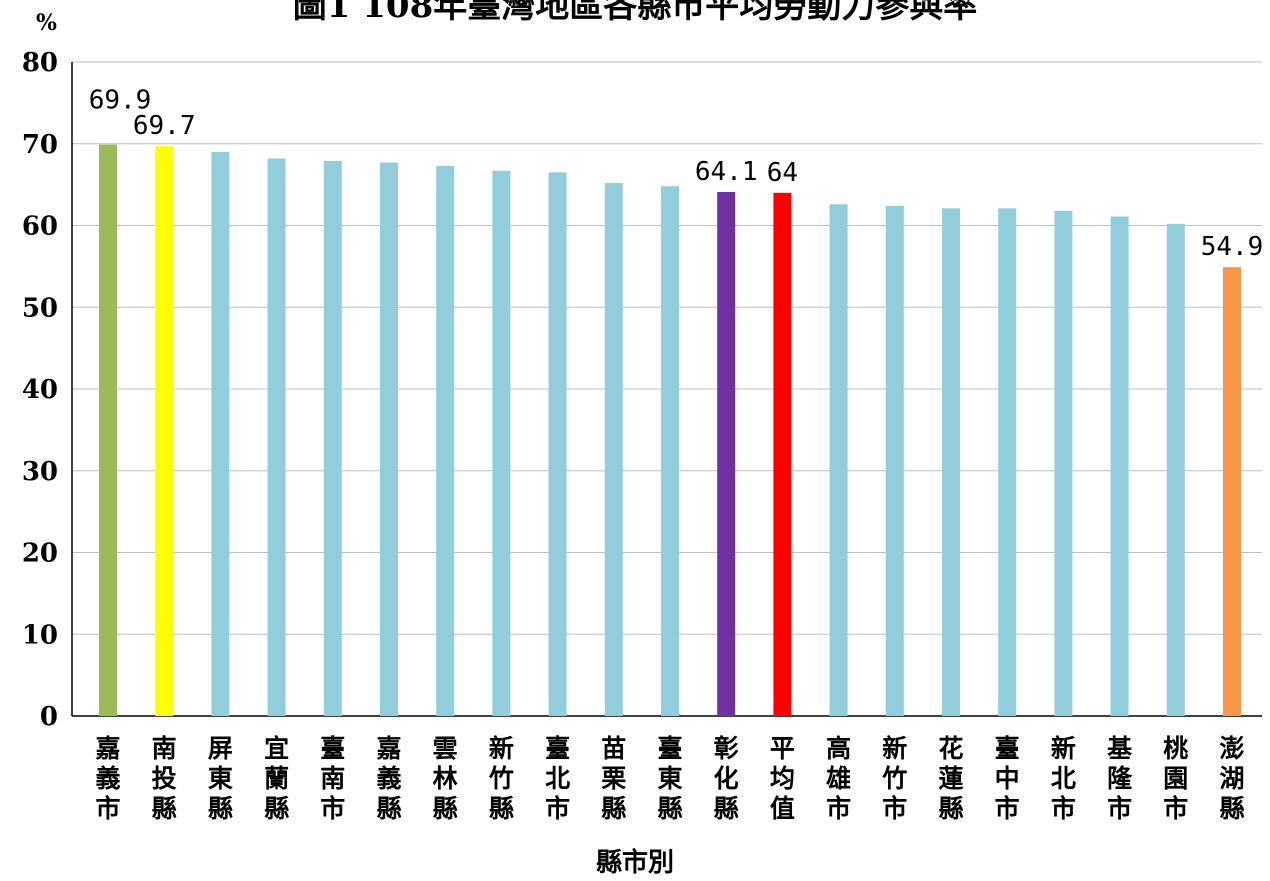  Describe the element at coordinates (1063, 778) in the screenshot. I see `x-tick-label: 新北市` at that location.